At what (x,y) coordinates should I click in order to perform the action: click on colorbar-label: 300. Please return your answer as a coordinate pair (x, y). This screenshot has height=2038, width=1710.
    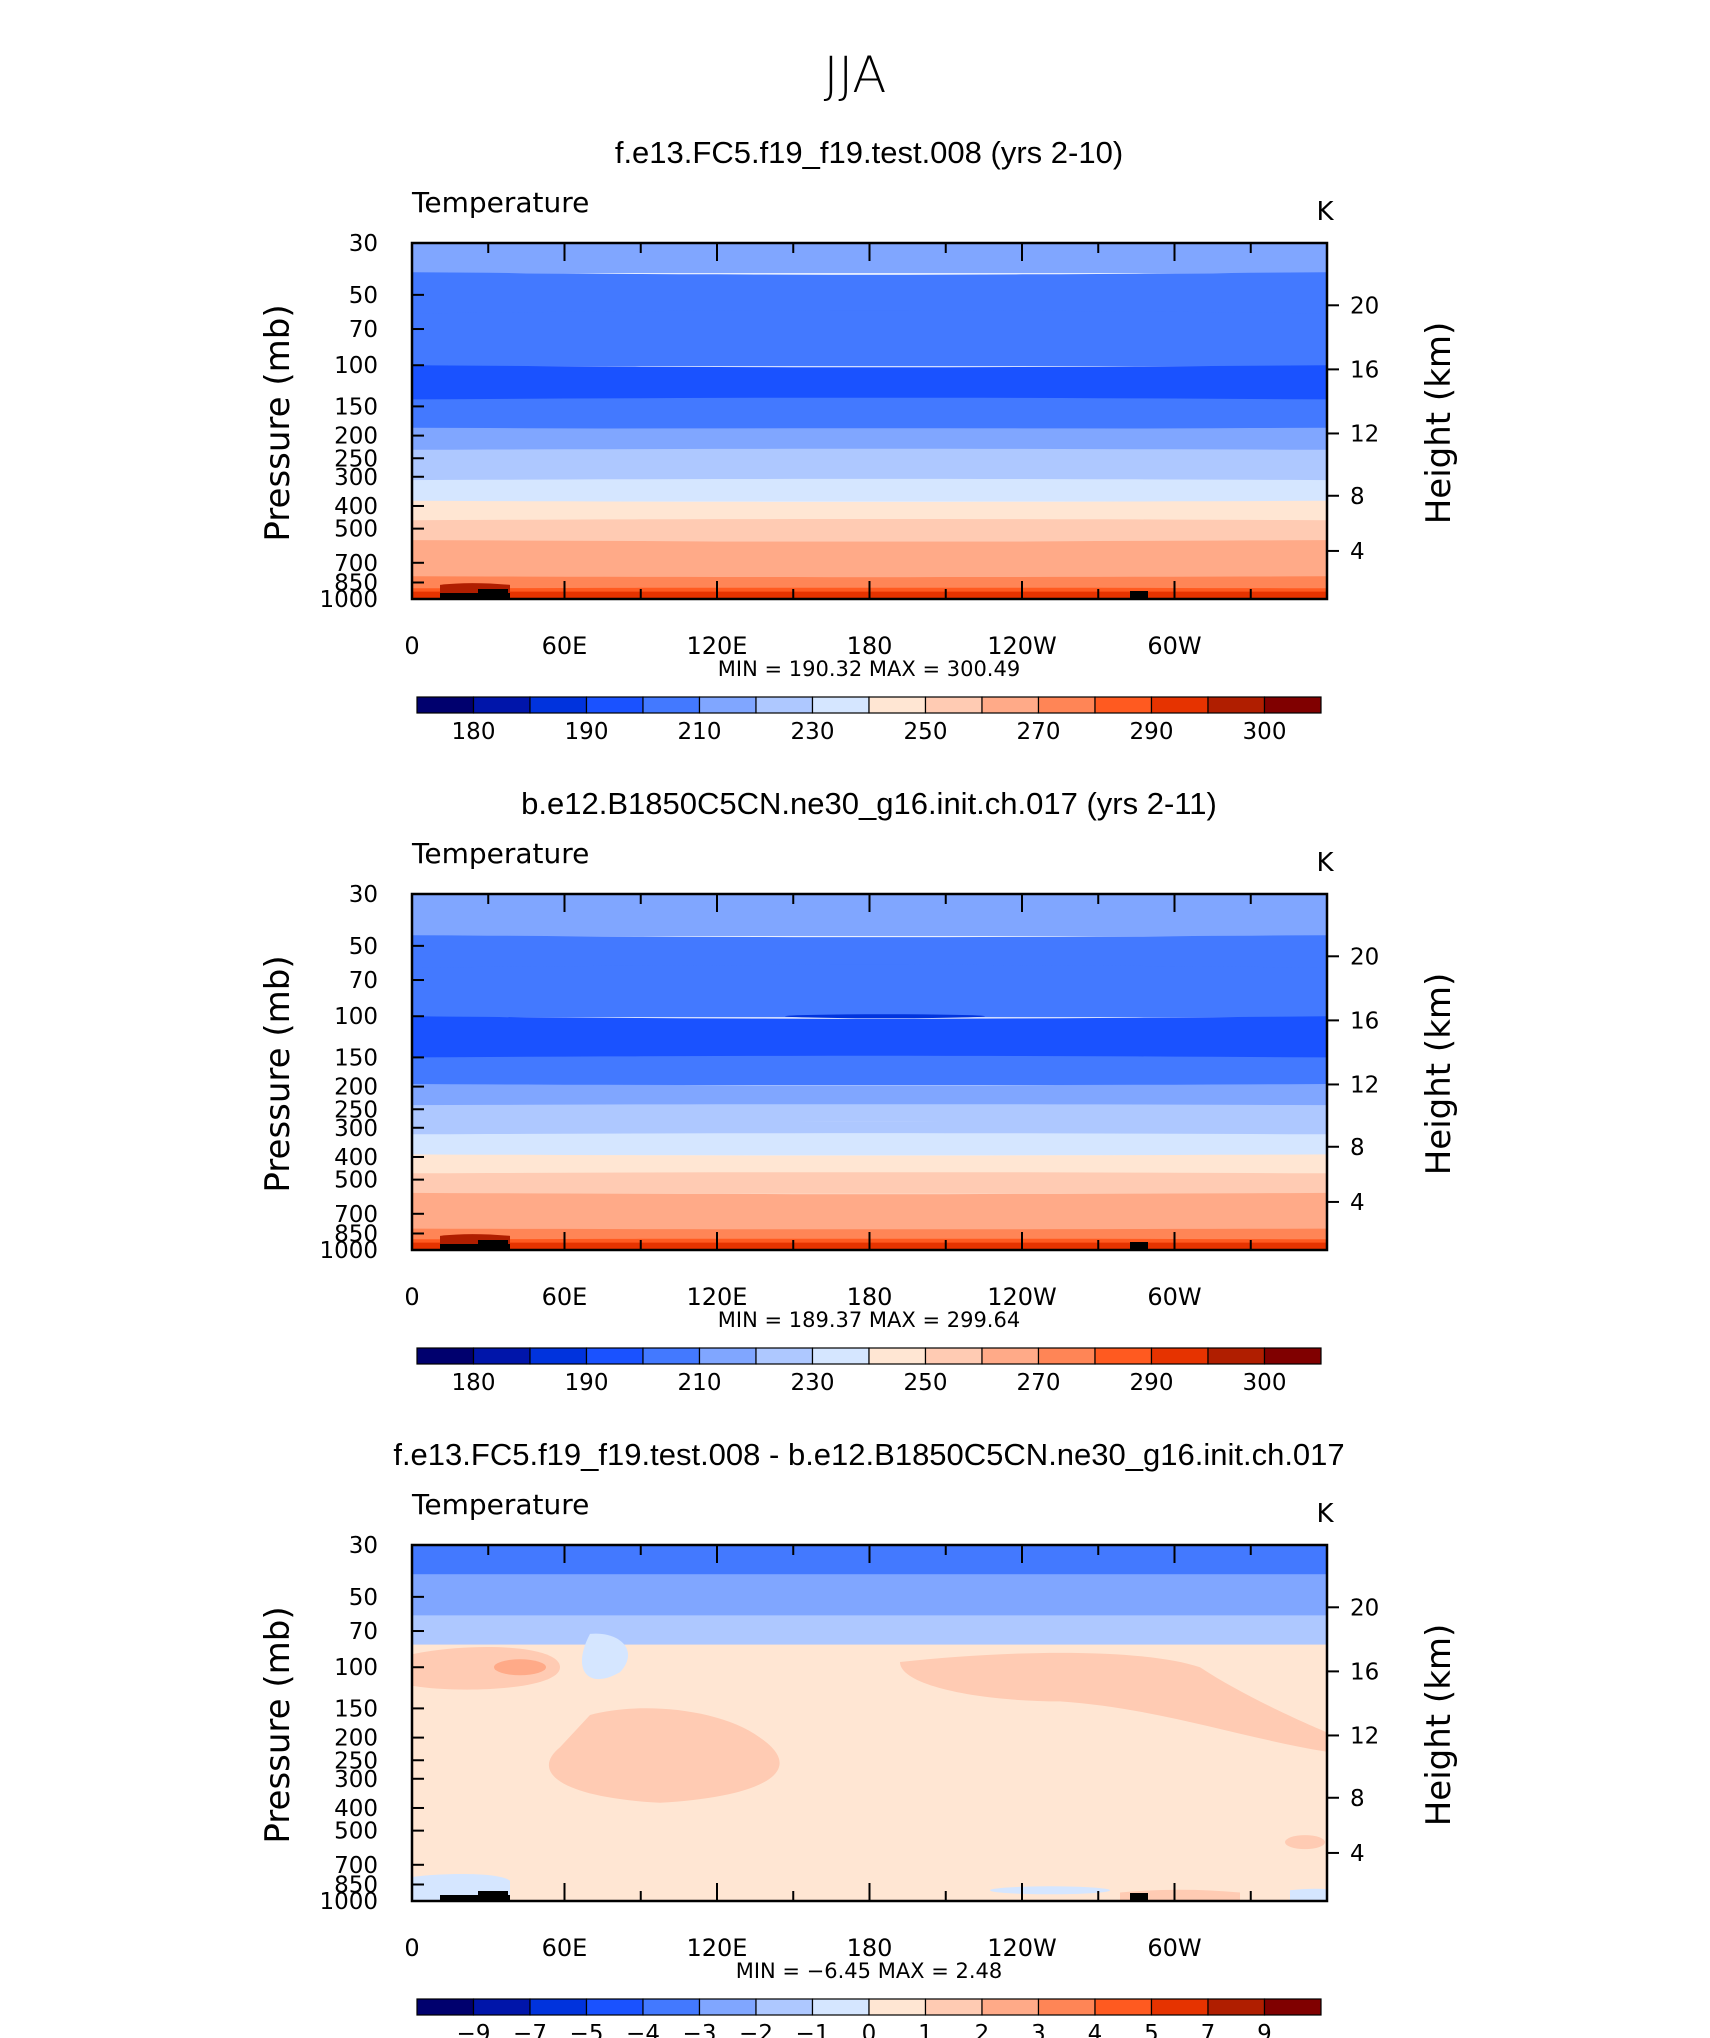
    Looking at the image, I should click on (1265, 1383).